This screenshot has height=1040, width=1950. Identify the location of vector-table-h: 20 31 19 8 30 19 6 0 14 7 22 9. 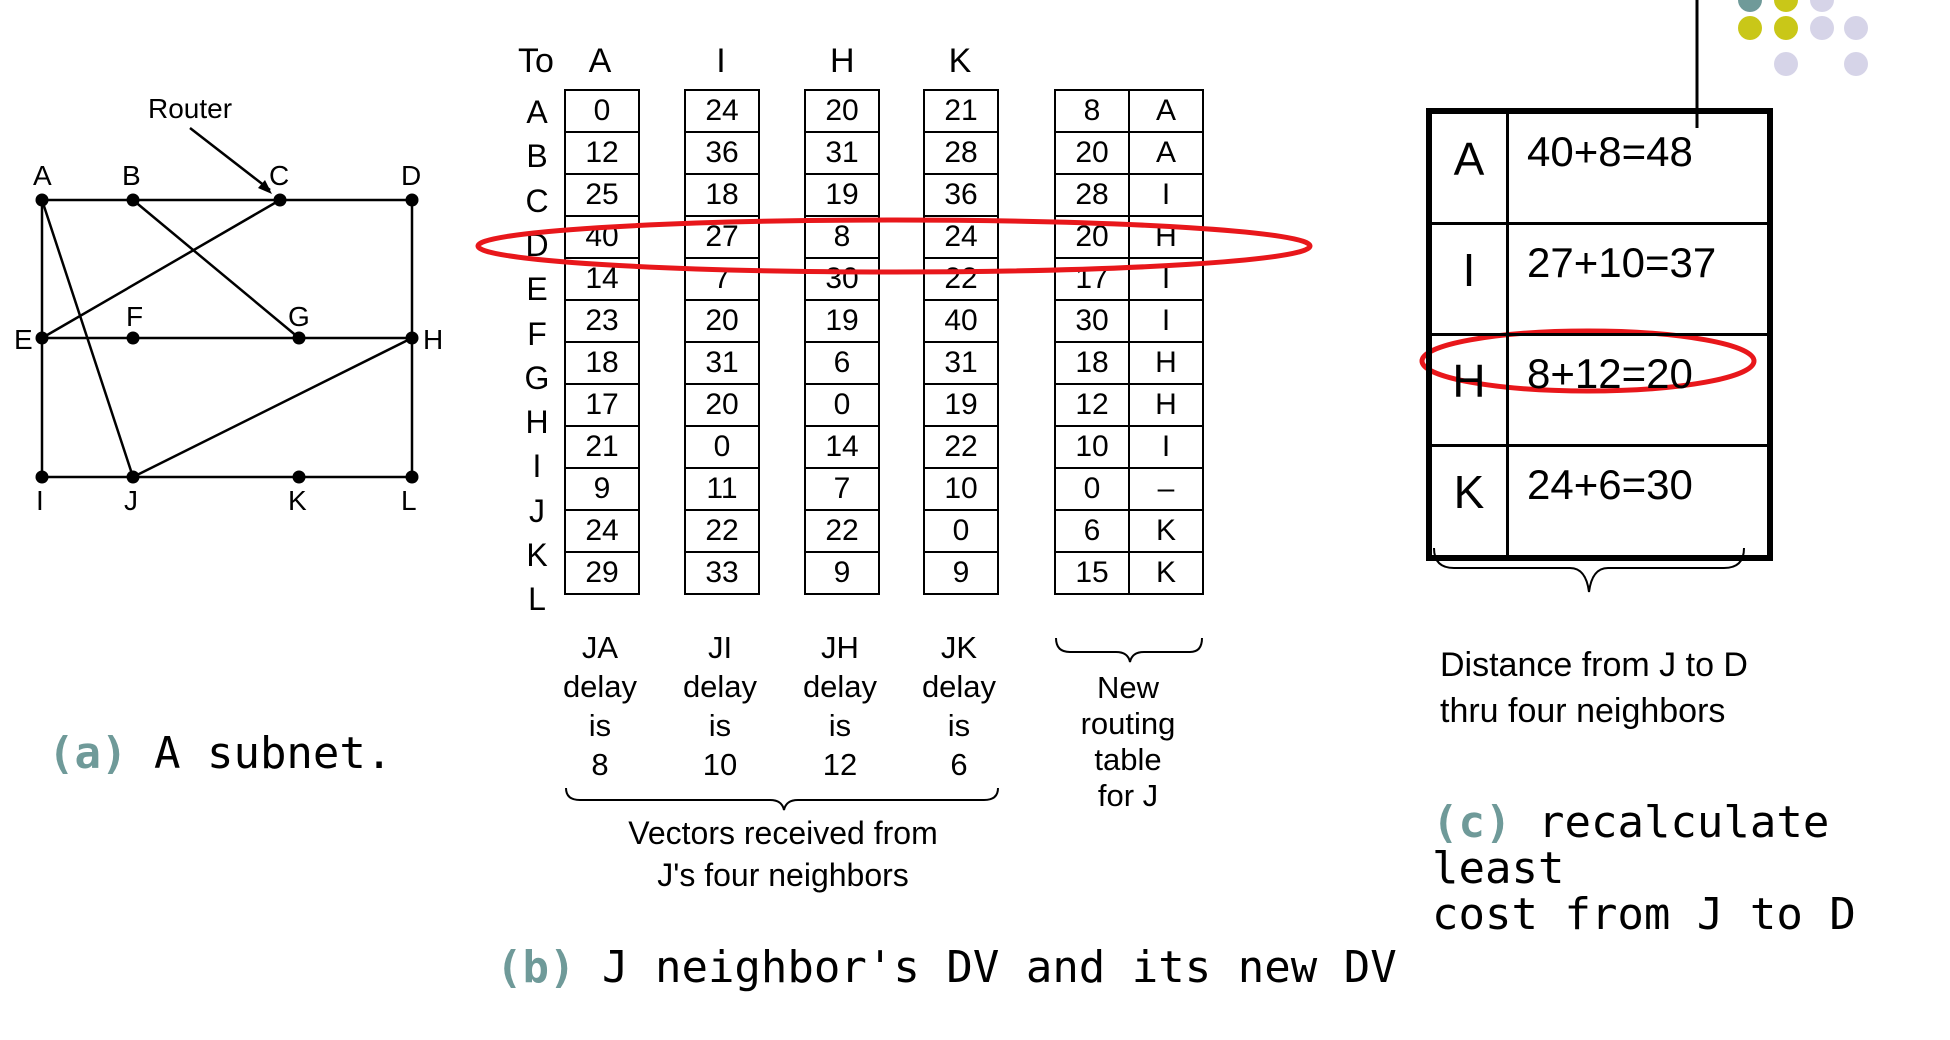
(842, 342).